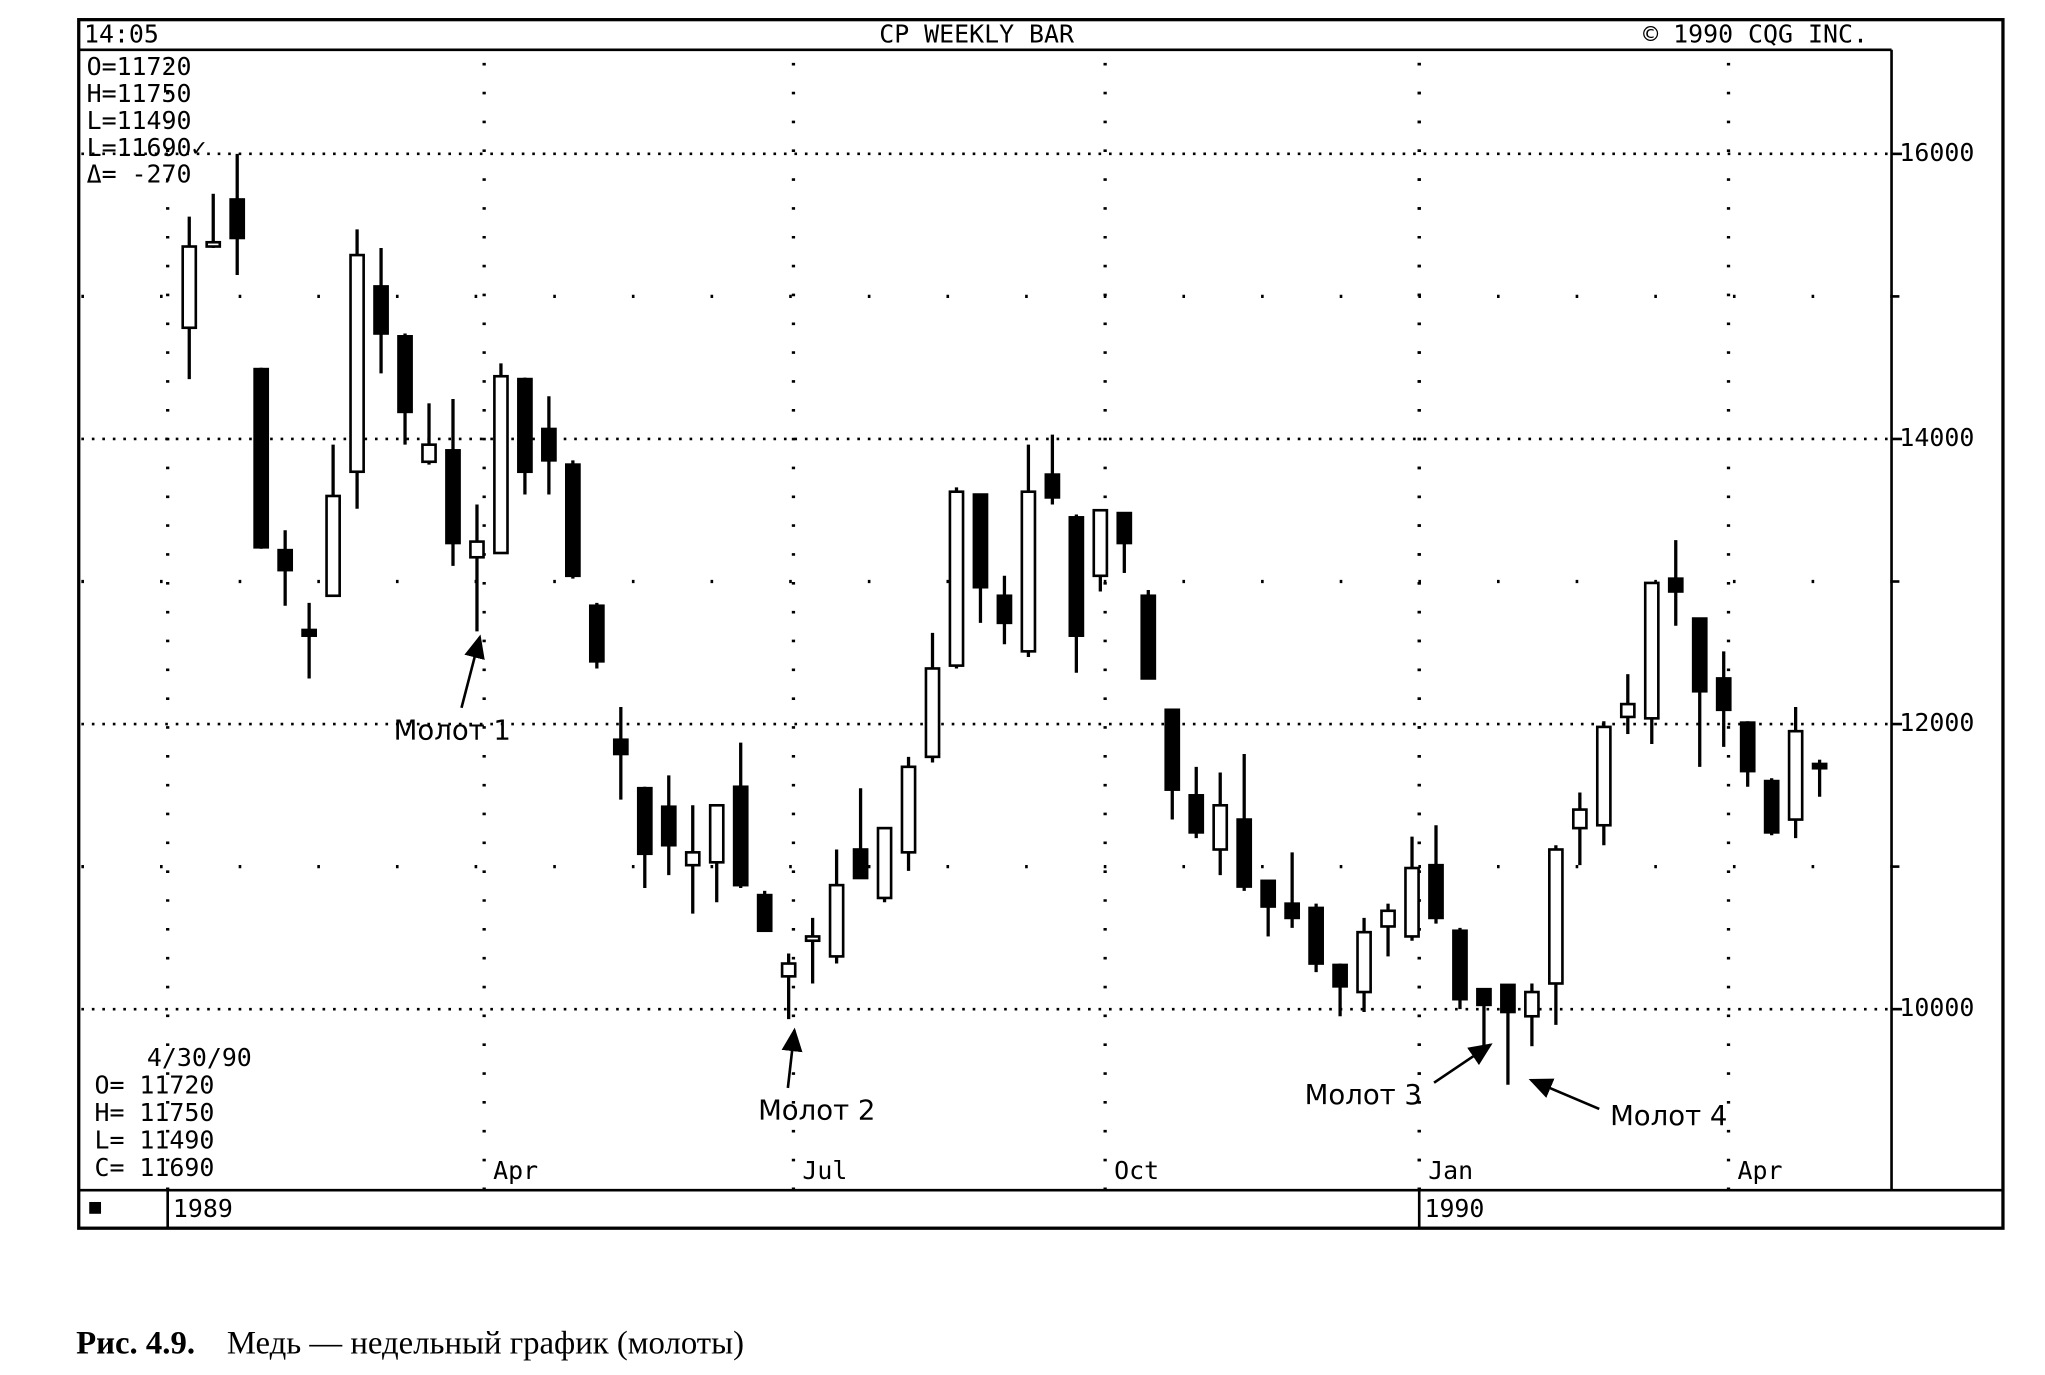 The width and height of the screenshot is (2045, 1375). Describe the element at coordinates (1755, 33) in the screenshot. I see `copyright: © 1990 CQG INC.` at that location.